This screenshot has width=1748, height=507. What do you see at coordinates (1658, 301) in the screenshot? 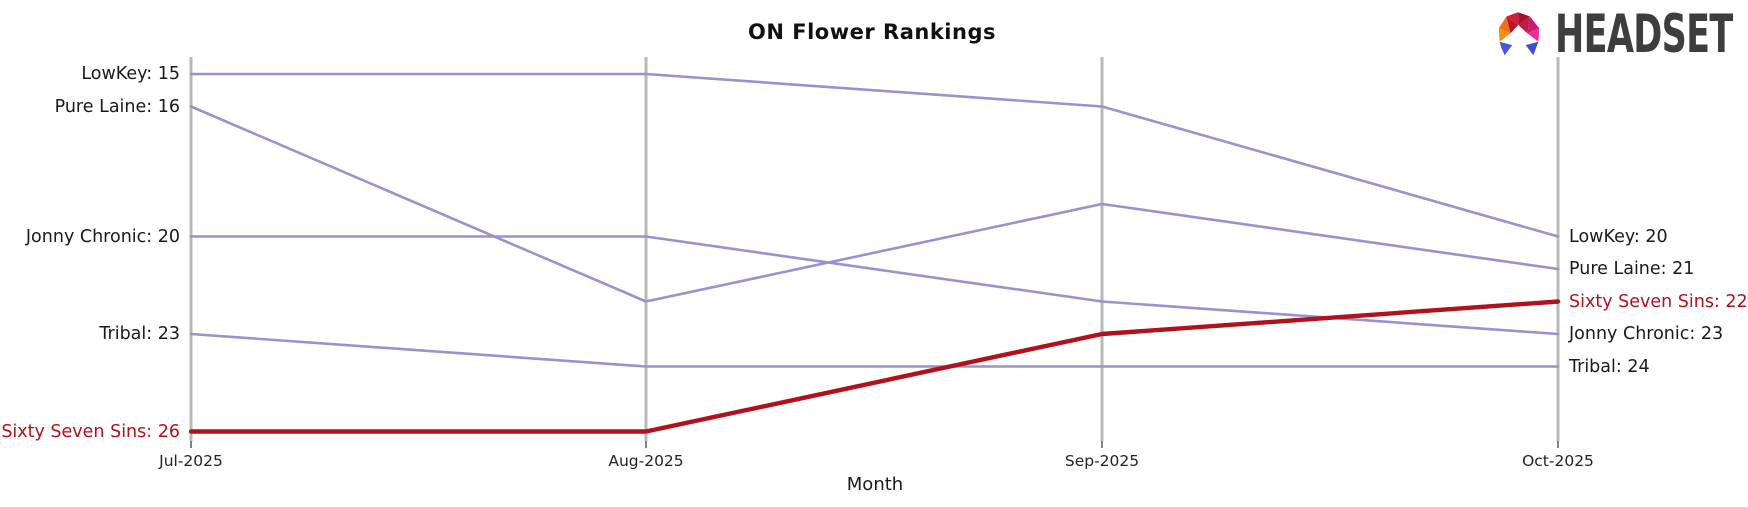
I see `right-label-sixty-seven-sins: Sixty Seven Sins: 22` at bounding box center [1658, 301].